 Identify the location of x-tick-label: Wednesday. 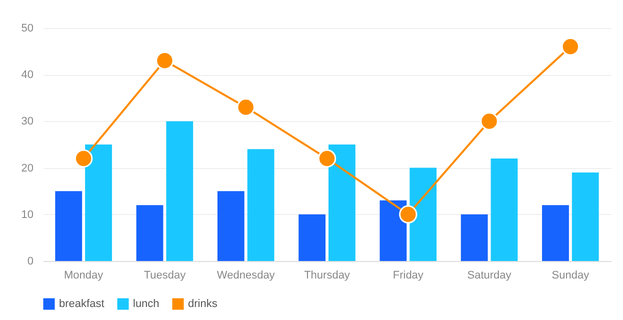
(246, 276).